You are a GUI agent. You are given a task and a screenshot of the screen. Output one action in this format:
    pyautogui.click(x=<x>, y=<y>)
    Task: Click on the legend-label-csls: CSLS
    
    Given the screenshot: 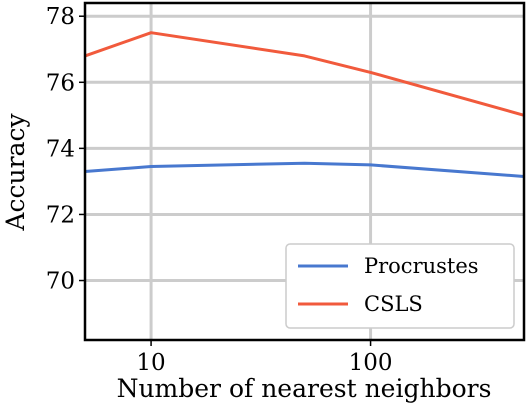 What is the action you would take?
    pyautogui.click(x=393, y=304)
    